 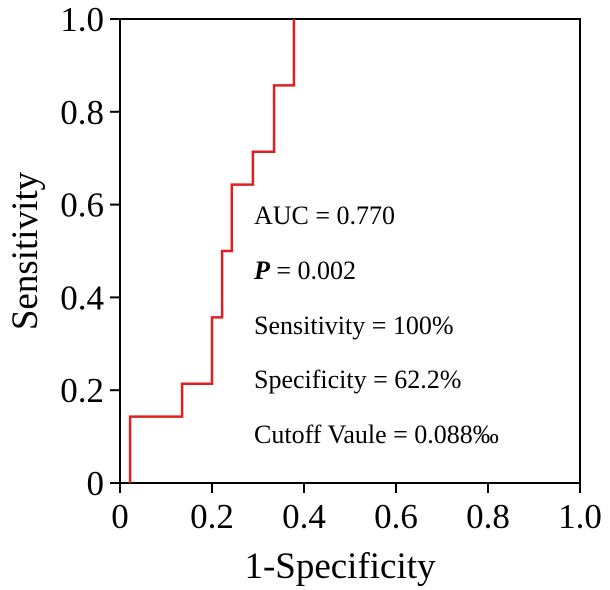 I want to click on y-tick-label: 0.2, so click(x=82, y=390).